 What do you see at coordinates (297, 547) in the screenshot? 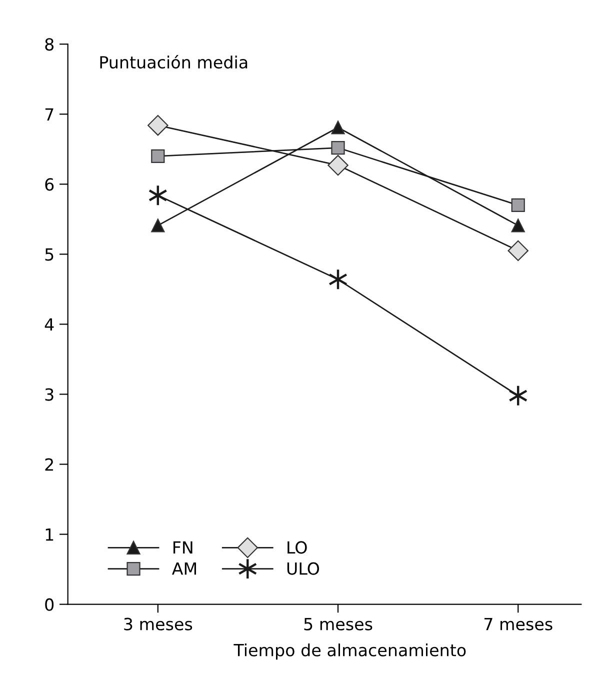
I see `legend-label: LO` at bounding box center [297, 547].